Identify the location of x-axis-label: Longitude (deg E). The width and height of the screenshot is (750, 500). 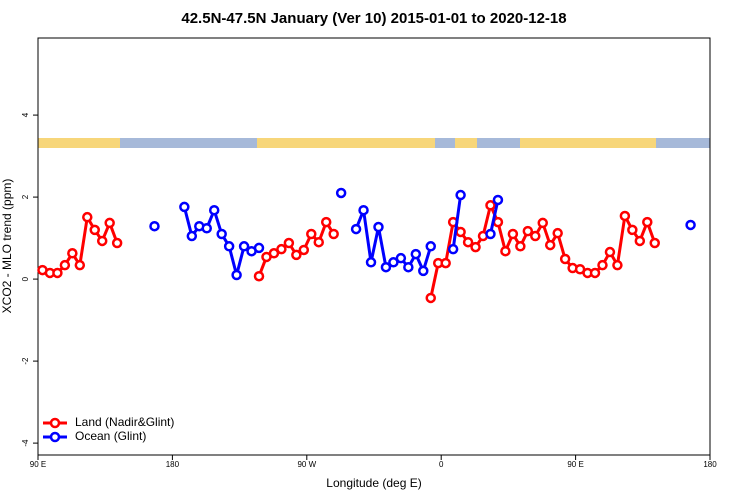
(373, 483).